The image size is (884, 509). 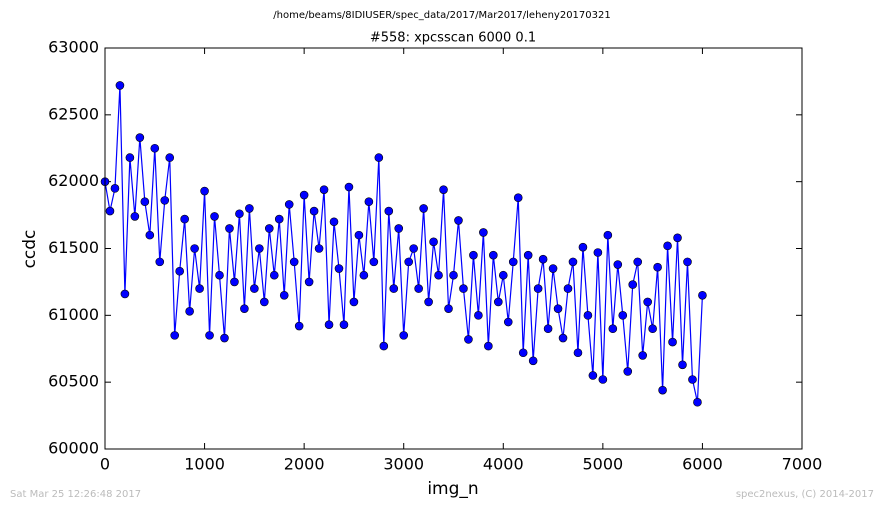 What do you see at coordinates (702, 464) in the screenshot?
I see `x-tick-label: 6000` at bounding box center [702, 464].